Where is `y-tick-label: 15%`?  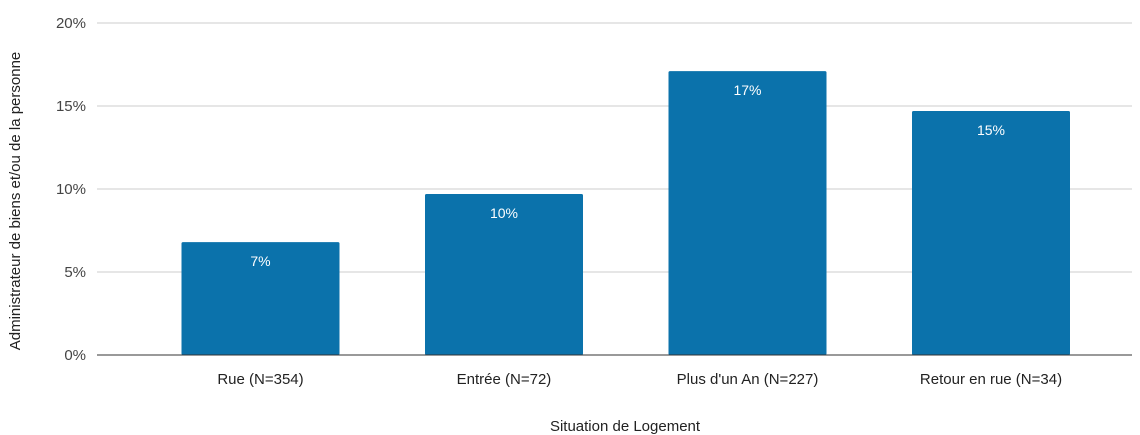 y-tick-label: 15% is located at coordinates (71, 106).